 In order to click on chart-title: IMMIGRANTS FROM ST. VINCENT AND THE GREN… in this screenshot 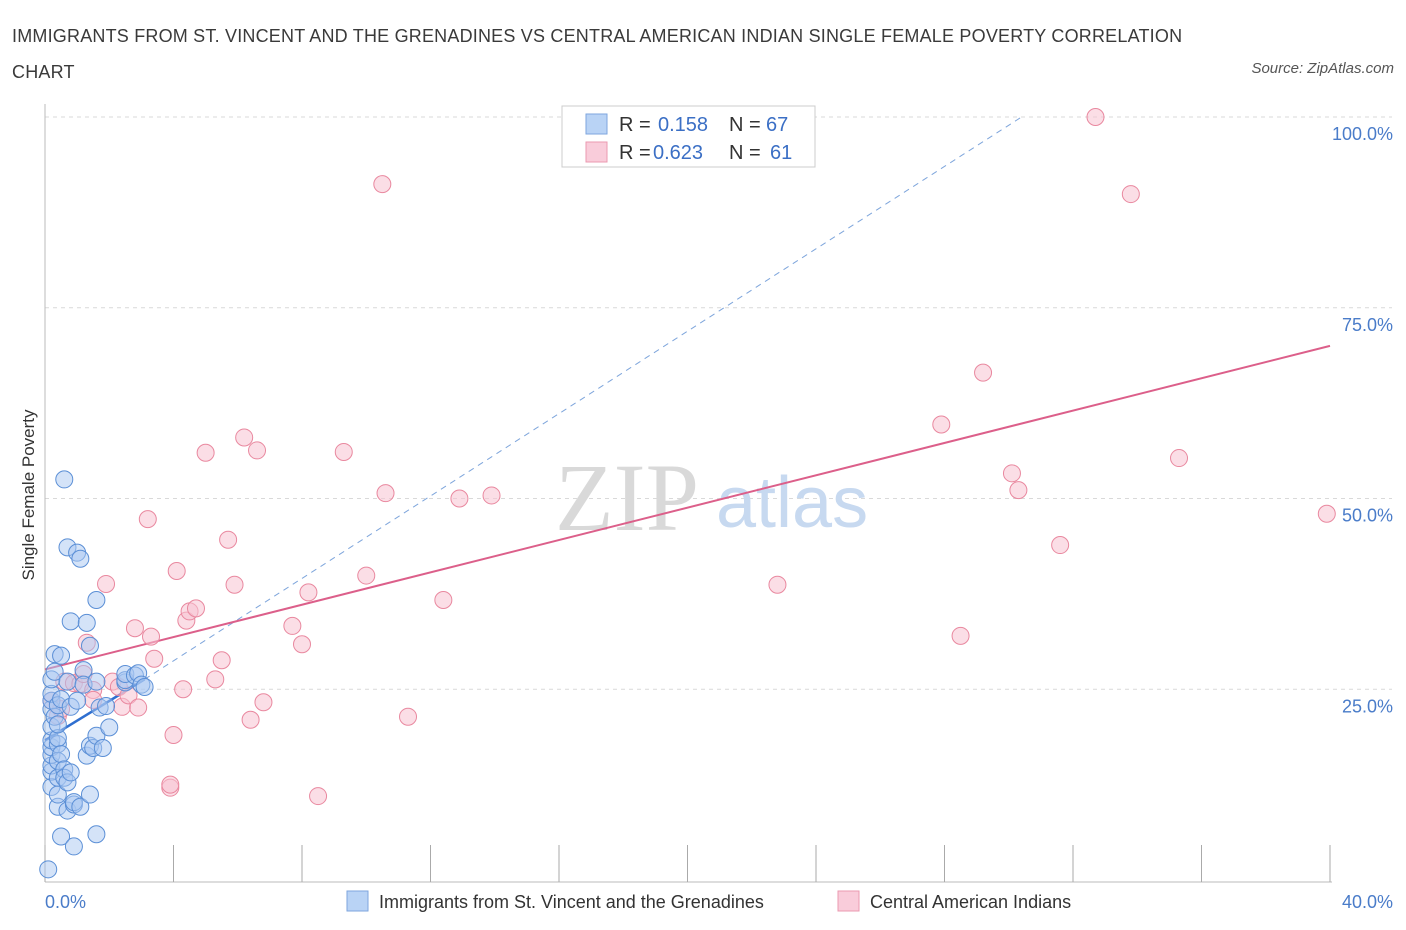, I will do `click(597, 54)`.